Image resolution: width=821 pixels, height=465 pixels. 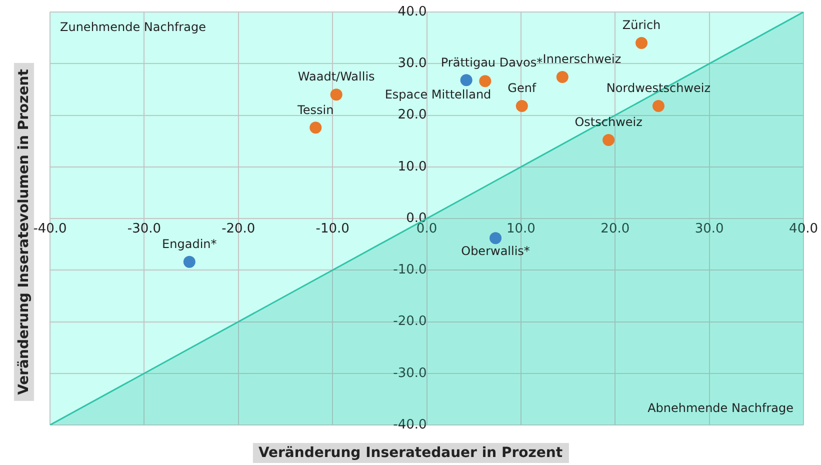 I want to click on annotation: Espace Mittelland, so click(x=438, y=94).